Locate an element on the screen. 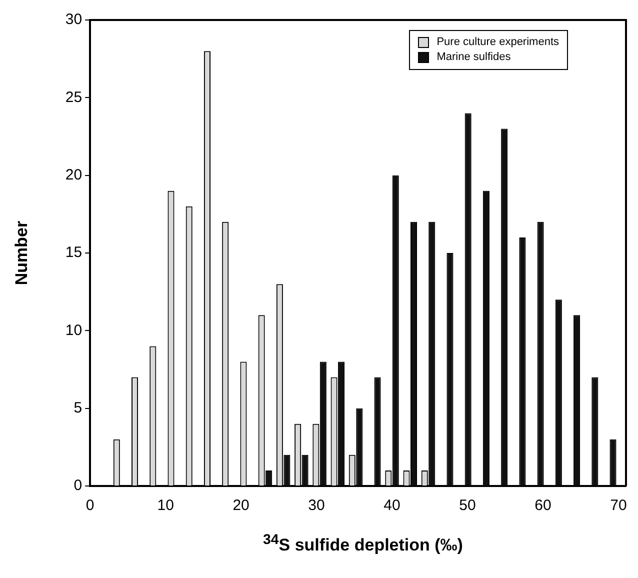  y-tick-label: 5 is located at coordinates (78, 407).